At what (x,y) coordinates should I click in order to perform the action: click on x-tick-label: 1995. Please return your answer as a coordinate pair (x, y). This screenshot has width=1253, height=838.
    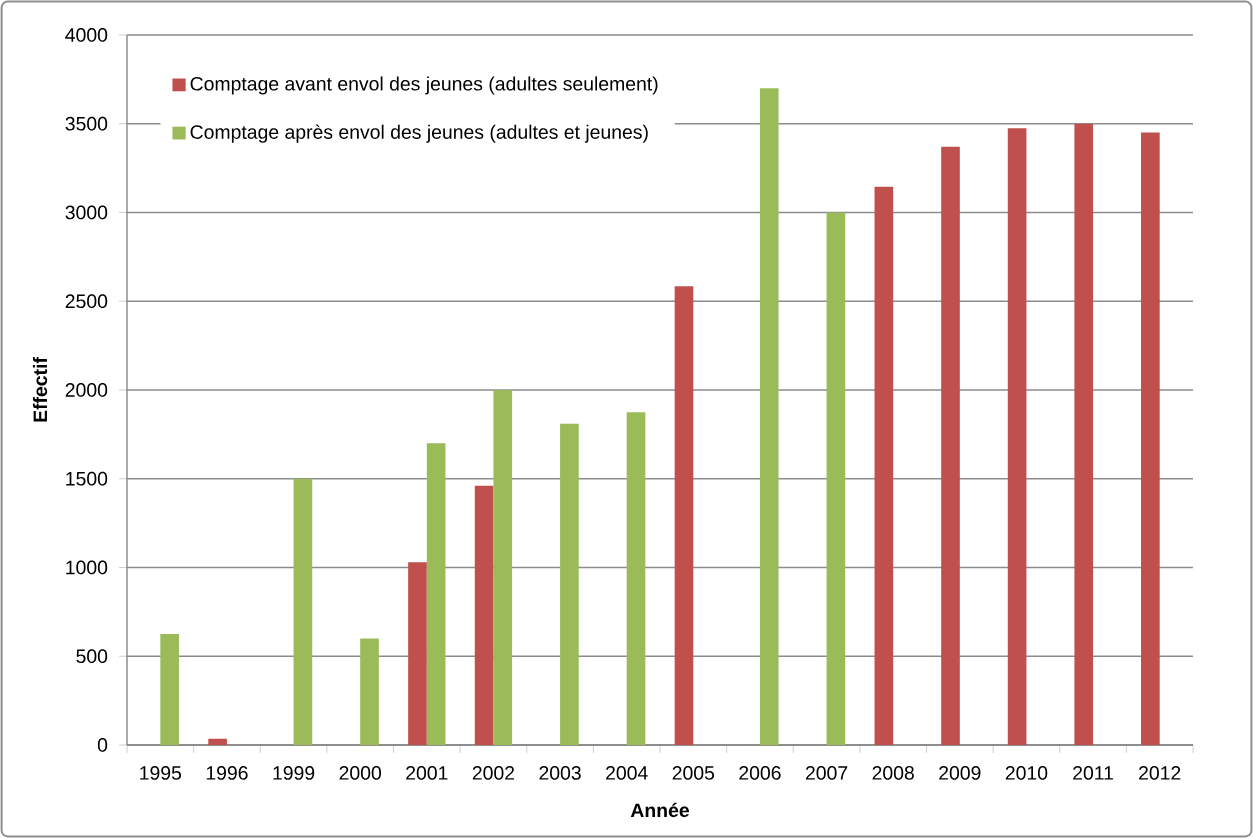
    Looking at the image, I should click on (161, 773).